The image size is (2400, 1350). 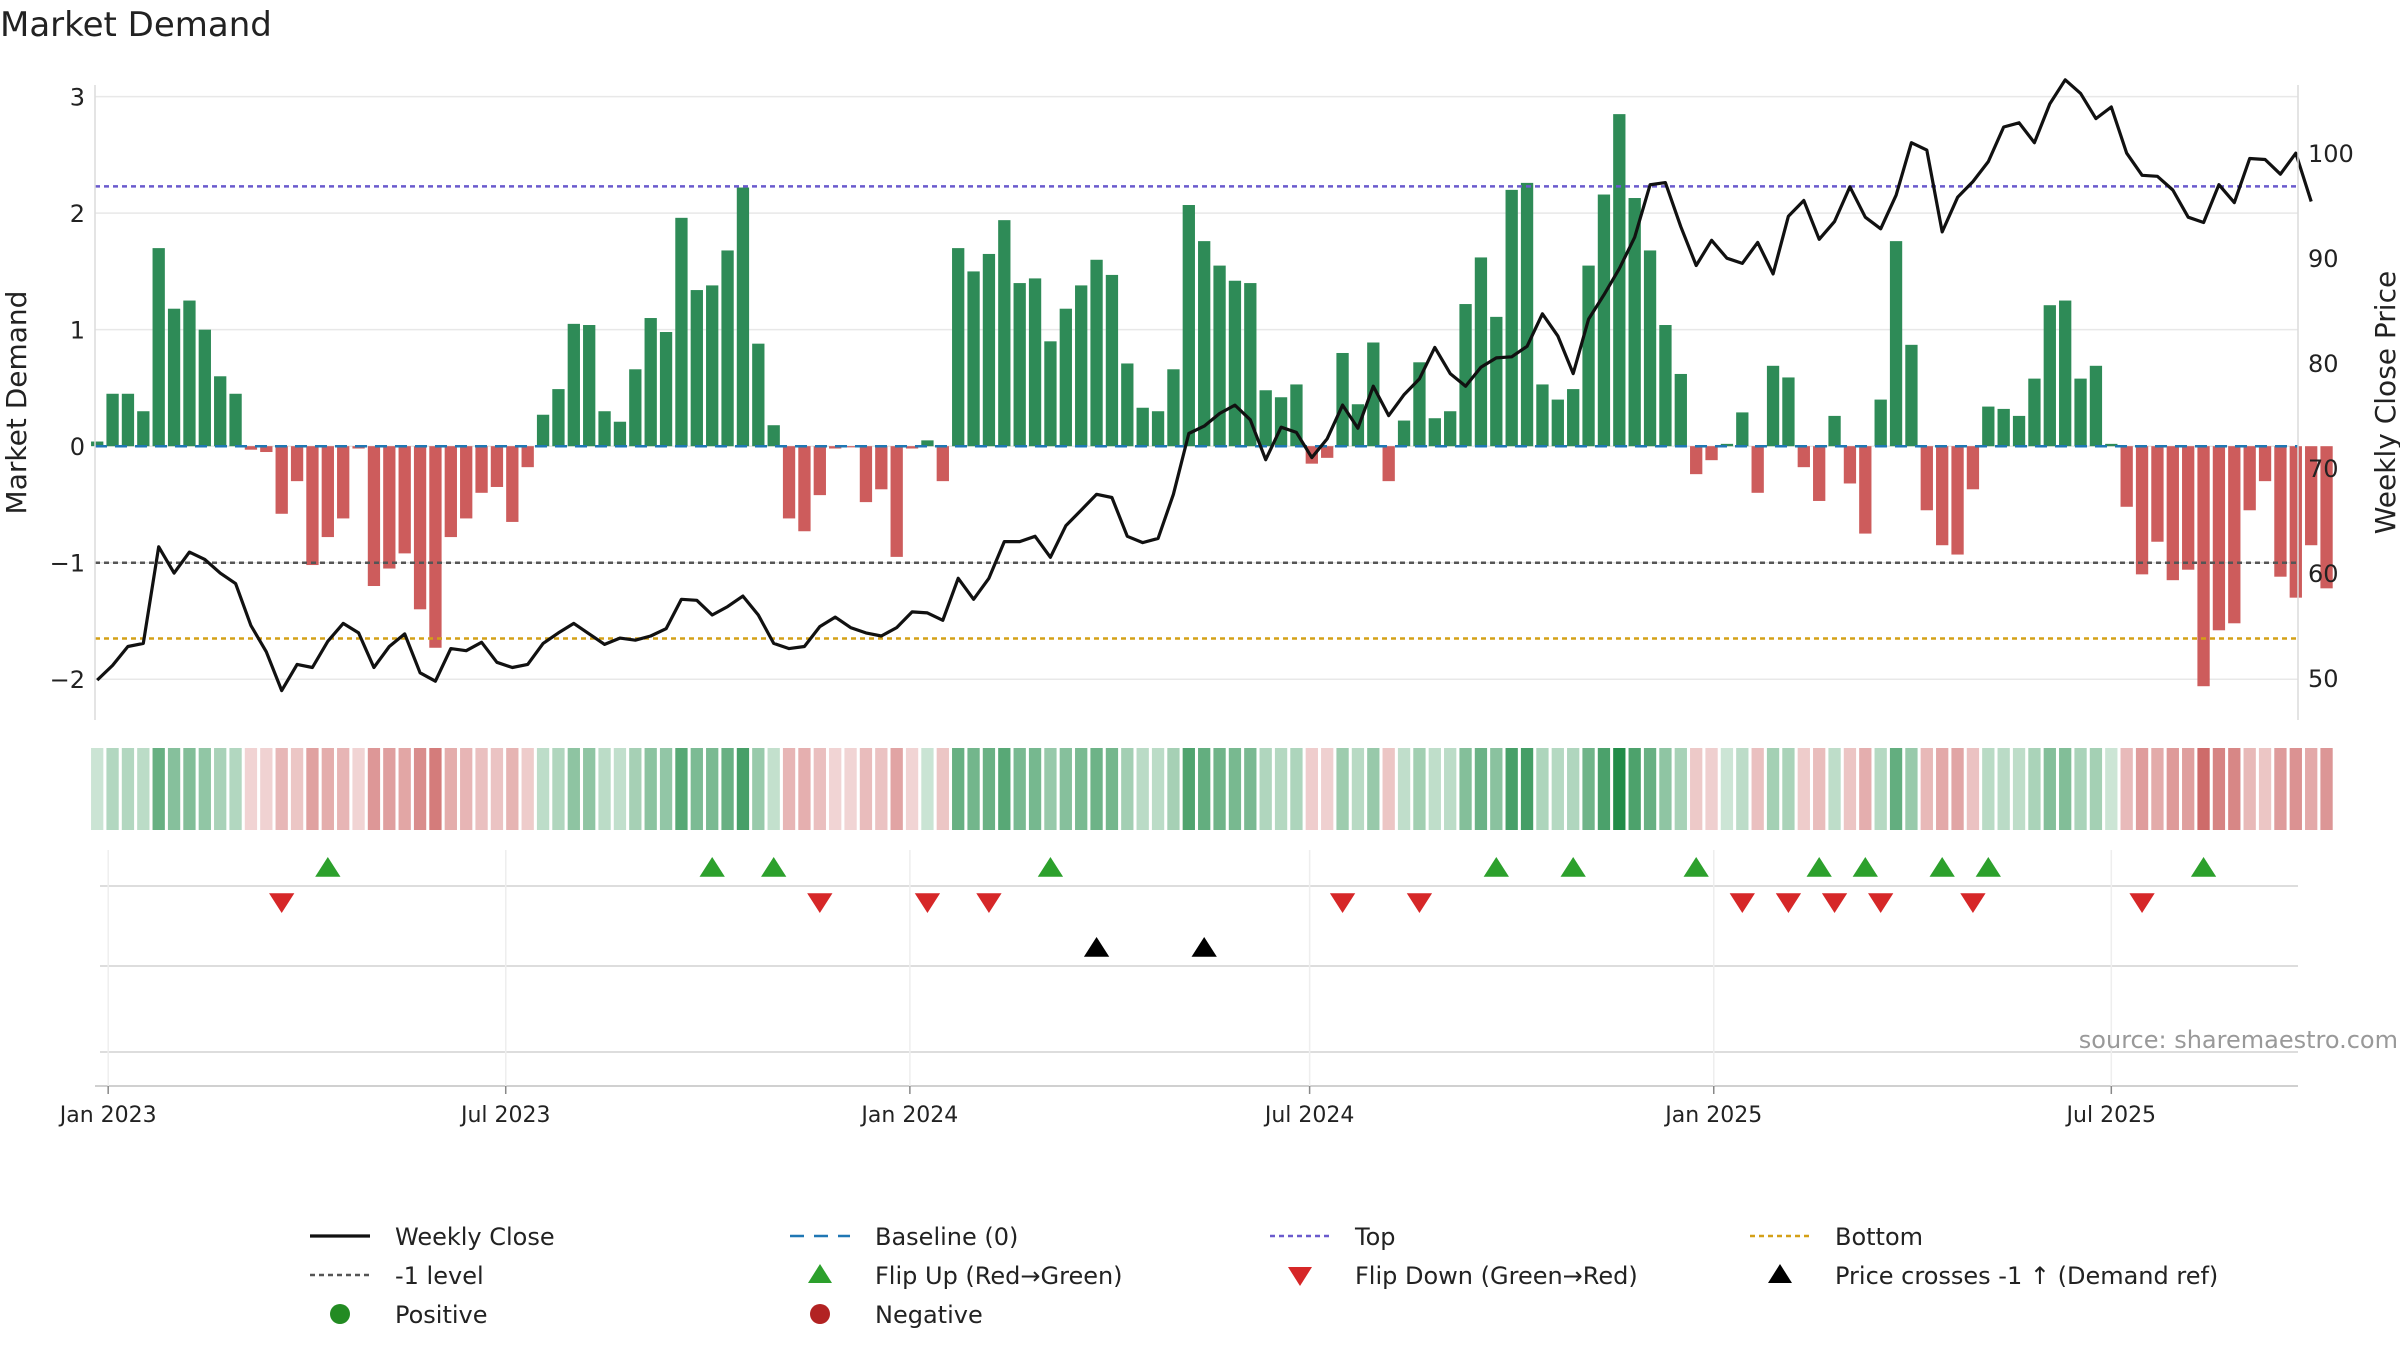 I want to click on y2-tick-label: 70, so click(x=2323, y=469).